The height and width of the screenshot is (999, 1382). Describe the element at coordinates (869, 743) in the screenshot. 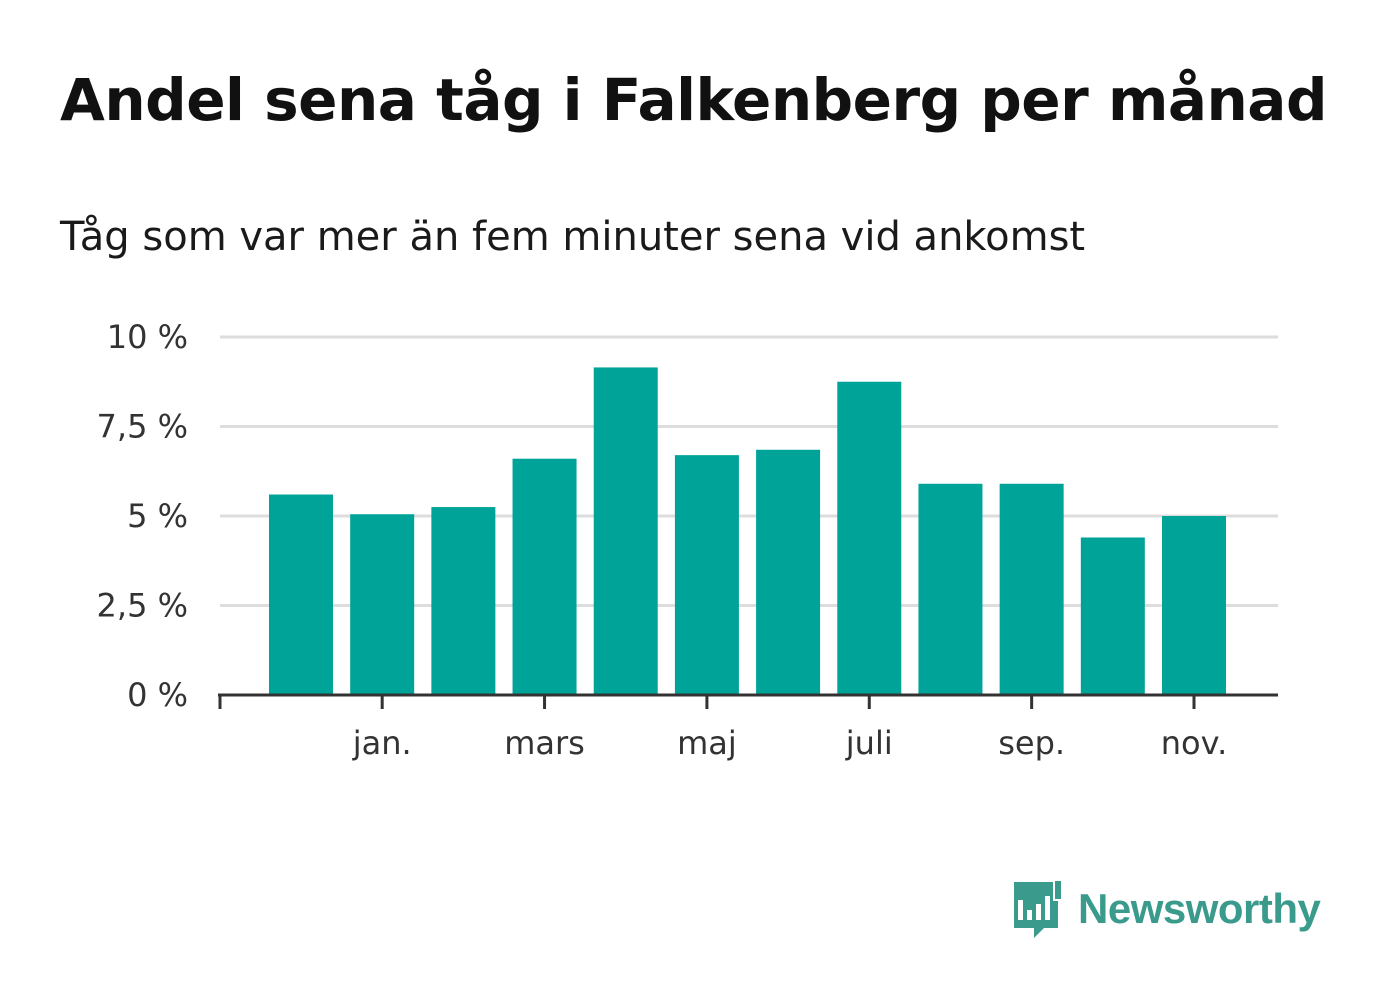

I see `x-tick-label: juli` at that location.